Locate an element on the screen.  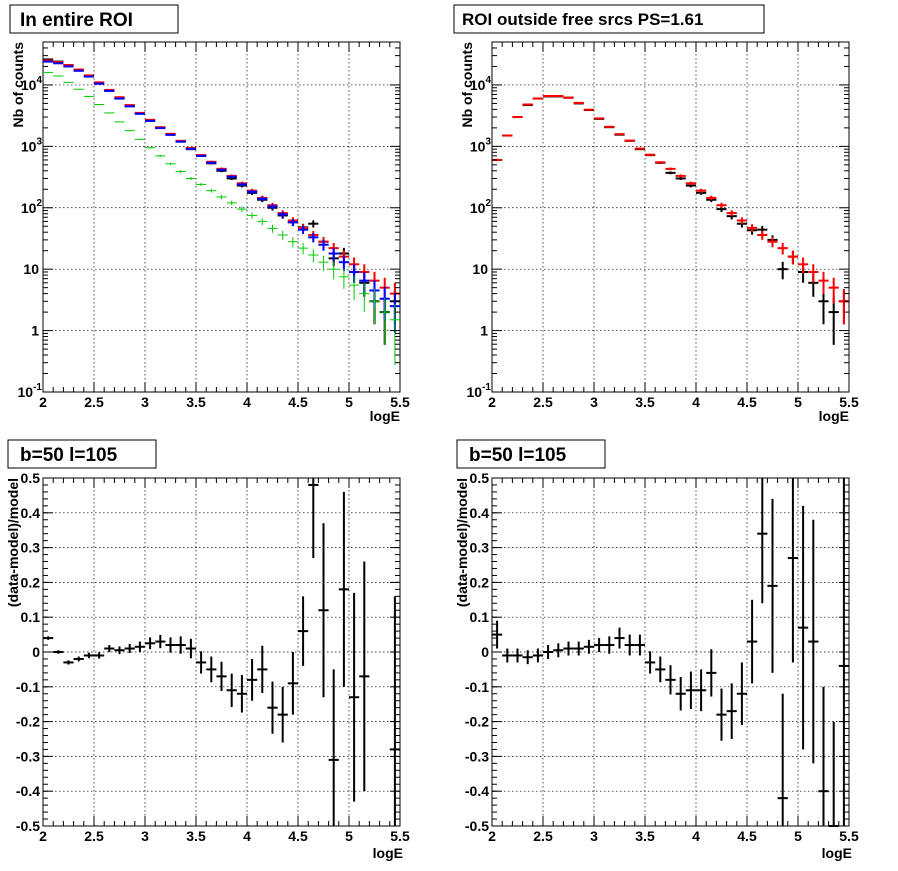
y-axis-label: (data-model)/model is located at coordinates (462, 542).